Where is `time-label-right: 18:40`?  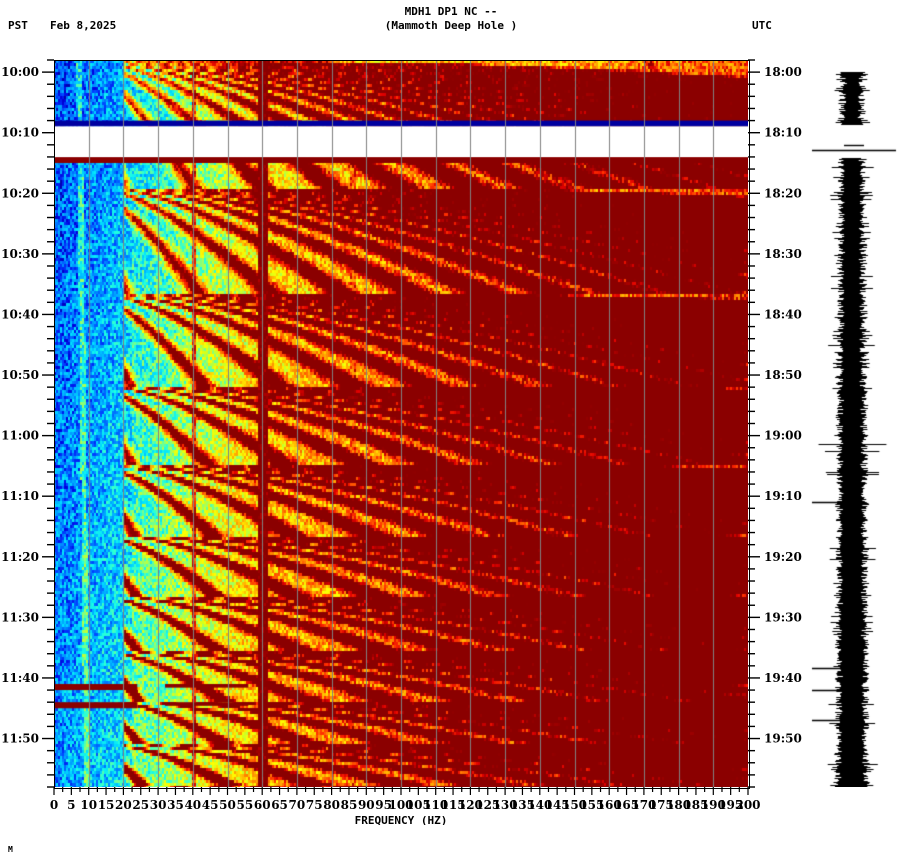
time-label-right: 18:40 is located at coordinates (783, 314).